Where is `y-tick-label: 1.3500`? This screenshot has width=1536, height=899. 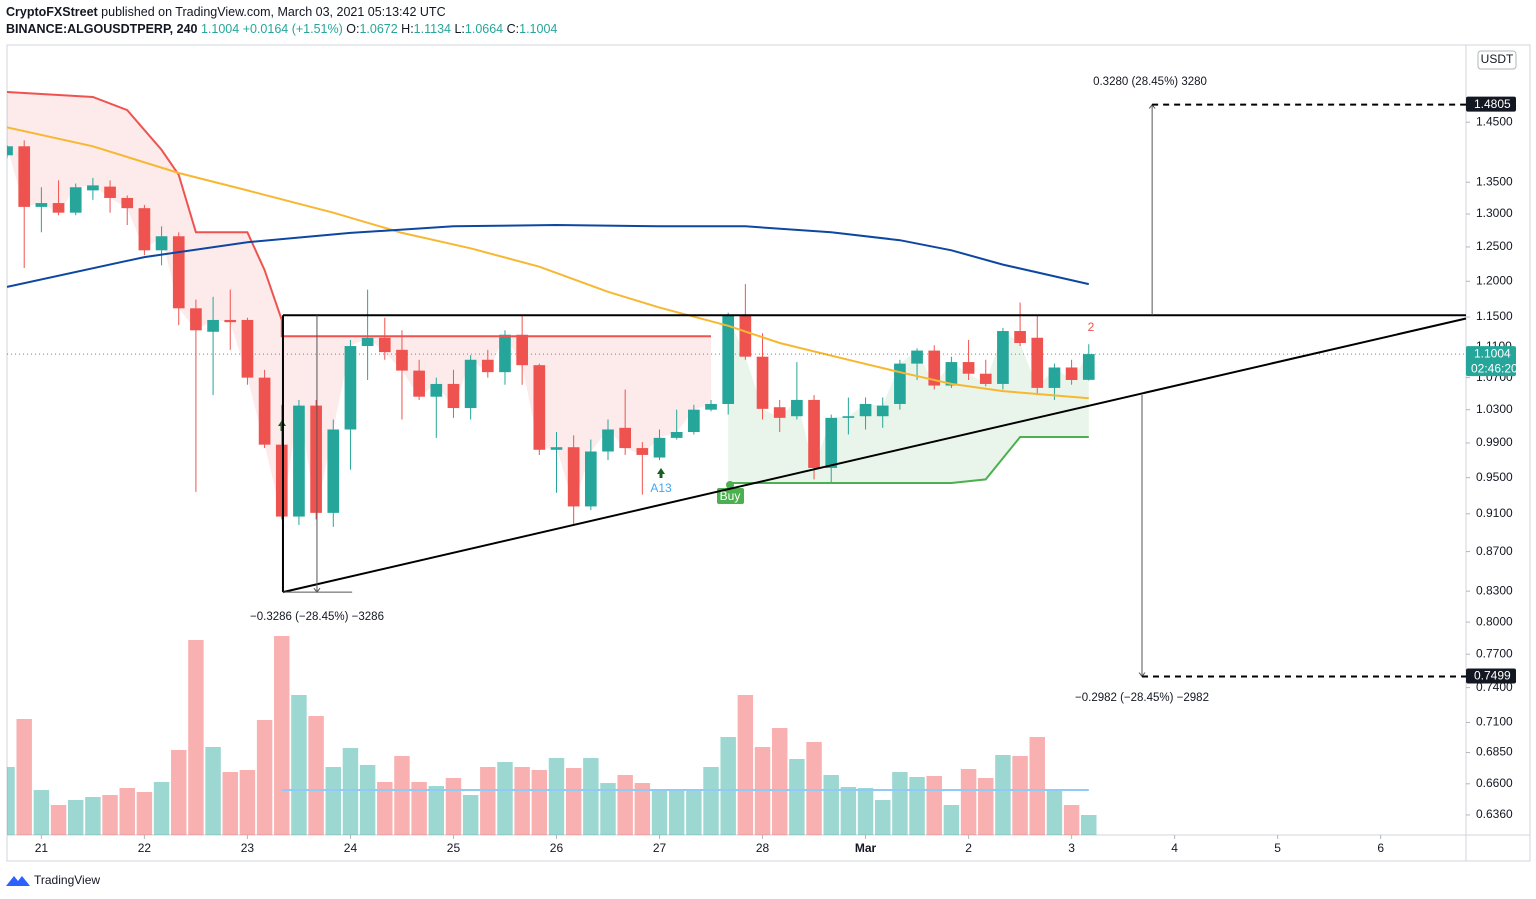 y-tick-label: 1.3500 is located at coordinates (1494, 181).